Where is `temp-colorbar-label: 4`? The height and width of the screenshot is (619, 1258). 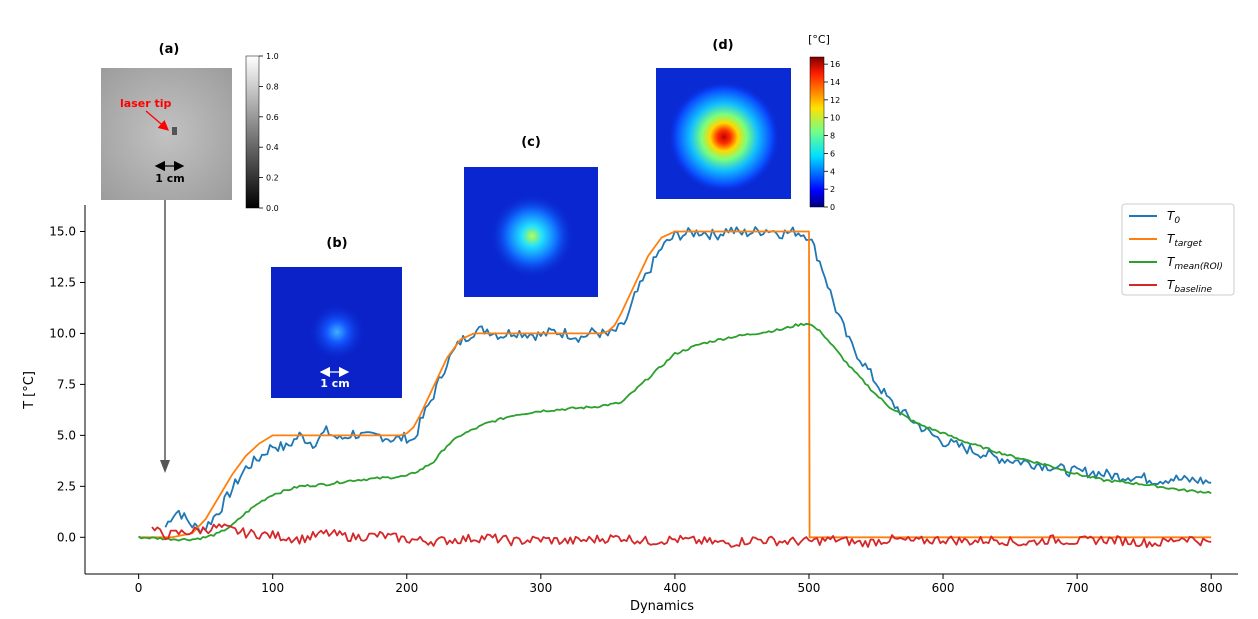
temp-colorbar-label: 4 is located at coordinates (832, 171).